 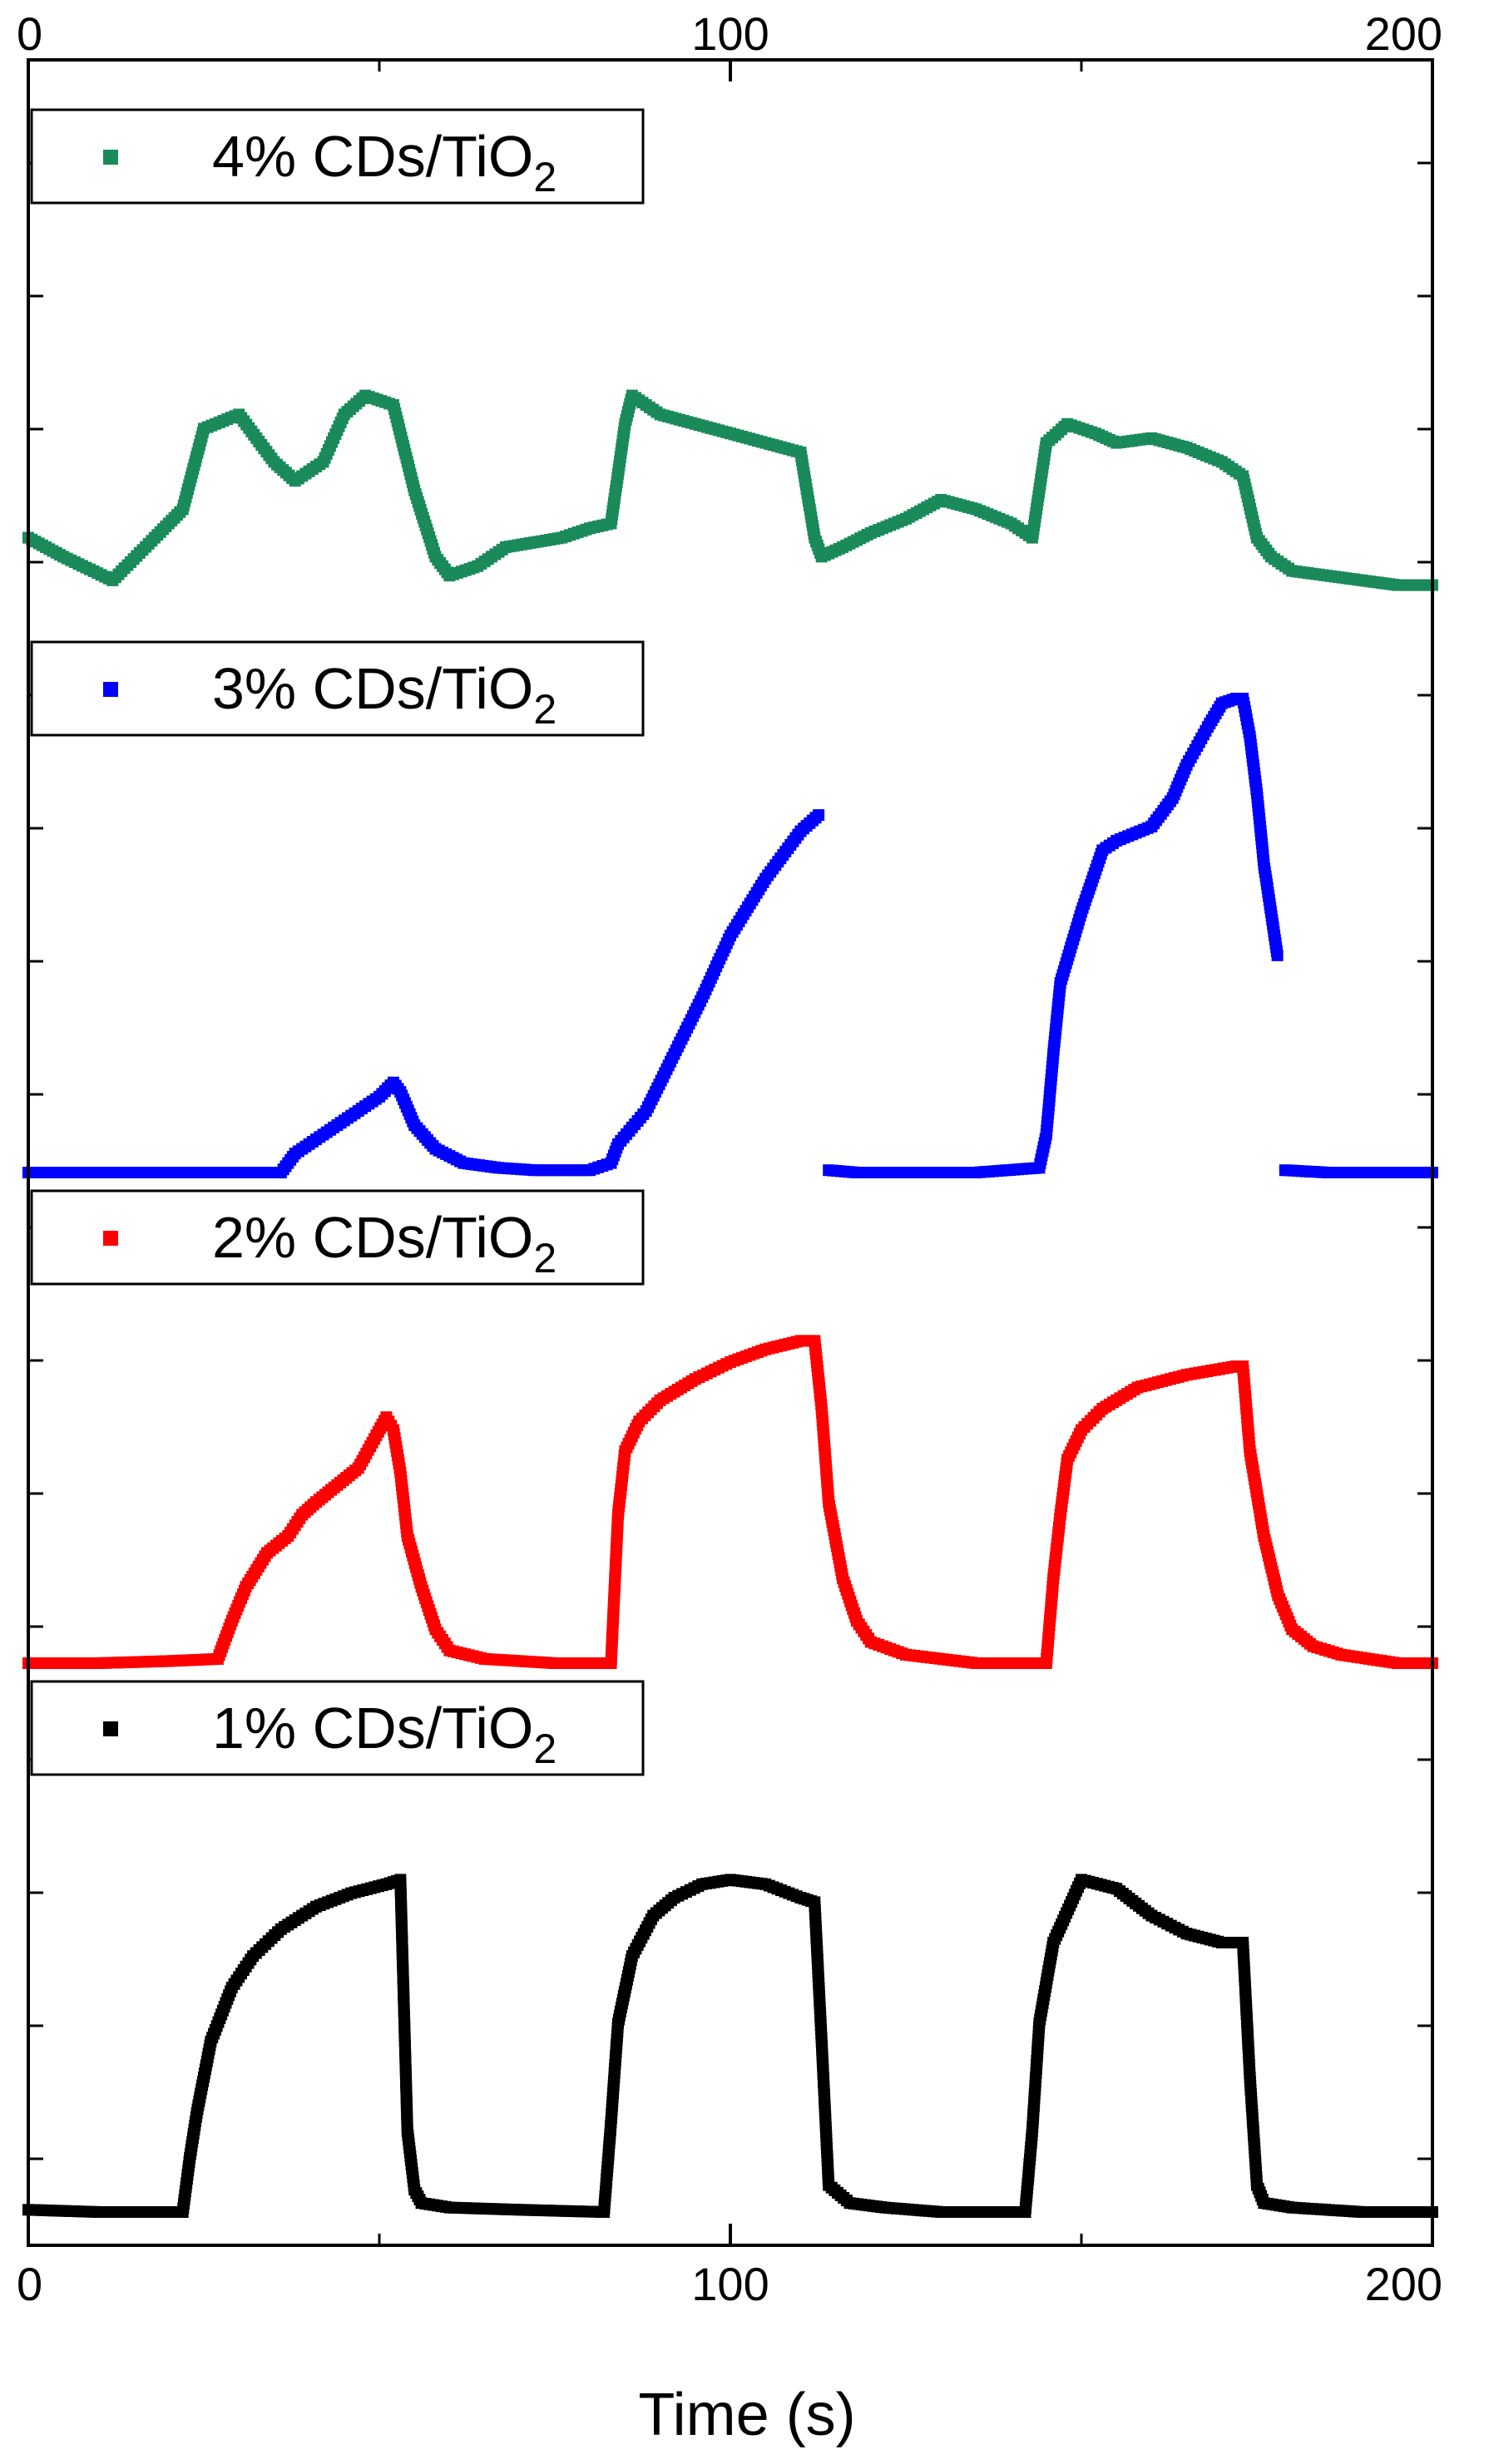 I want to click on legend-1: 4% CDs/TiO2, so click(x=338, y=157).